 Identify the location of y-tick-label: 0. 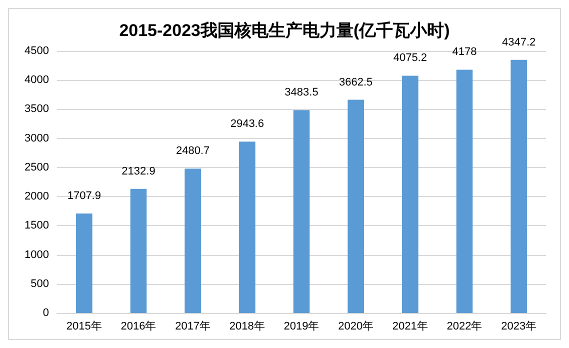
(45, 313).